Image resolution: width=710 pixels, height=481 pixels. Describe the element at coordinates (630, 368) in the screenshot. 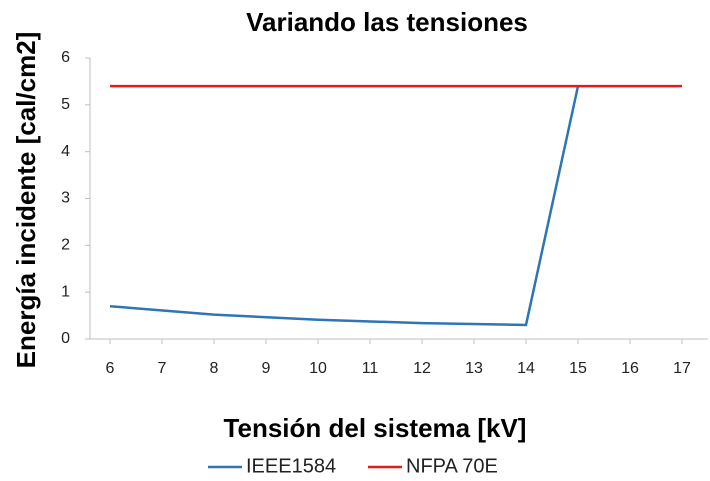

I see `x-tick-label: 16` at that location.